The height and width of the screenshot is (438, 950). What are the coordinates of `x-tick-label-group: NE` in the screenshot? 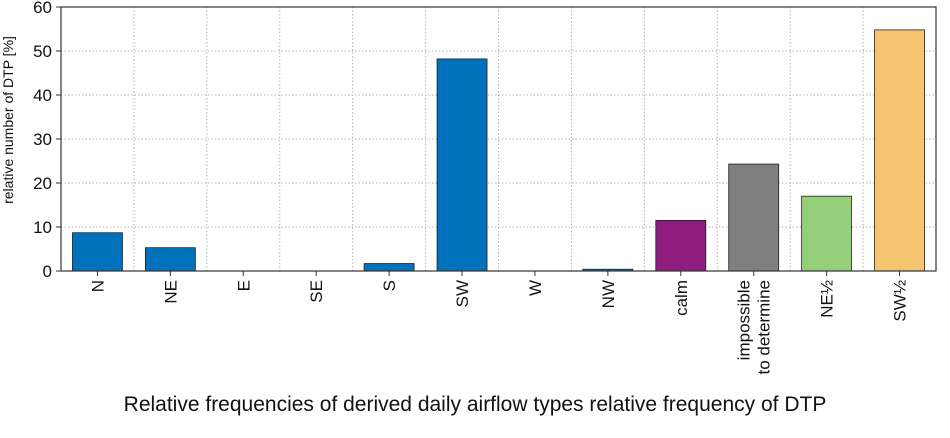 It's located at (170, 292).